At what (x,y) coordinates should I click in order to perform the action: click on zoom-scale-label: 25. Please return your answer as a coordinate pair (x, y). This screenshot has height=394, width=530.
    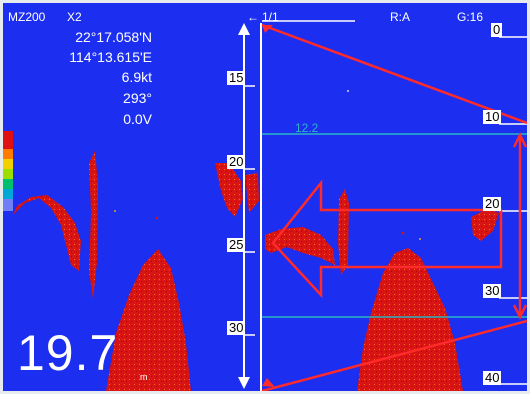
    Looking at the image, I should click on (236, 245).